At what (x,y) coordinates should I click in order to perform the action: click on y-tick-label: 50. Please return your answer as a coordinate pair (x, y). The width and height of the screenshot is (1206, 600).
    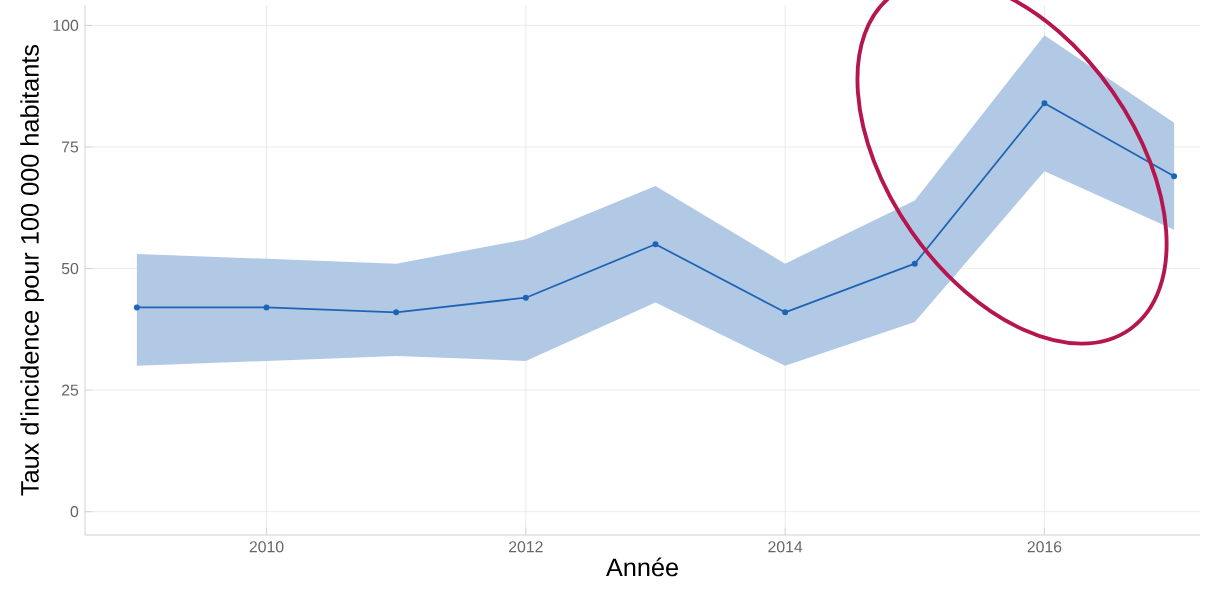
    Looking at the image, I should click on (70, 268).